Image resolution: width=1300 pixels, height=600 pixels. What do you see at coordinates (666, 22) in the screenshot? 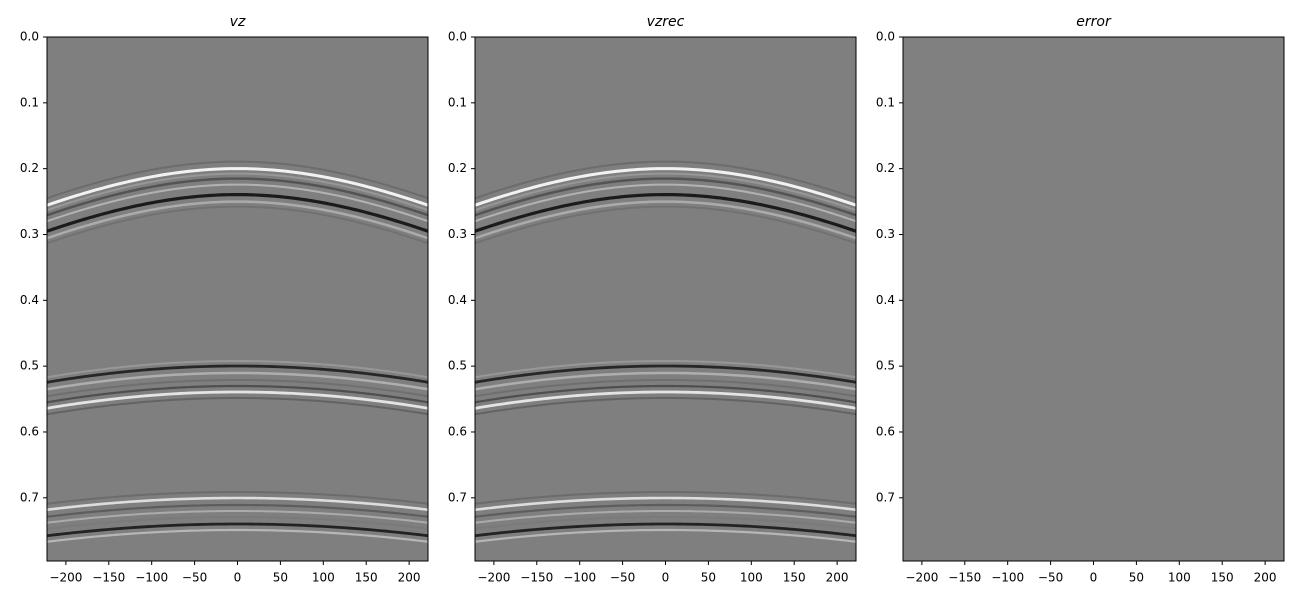
I see `panel-title: vzrec` at bounding box center [666, 22].